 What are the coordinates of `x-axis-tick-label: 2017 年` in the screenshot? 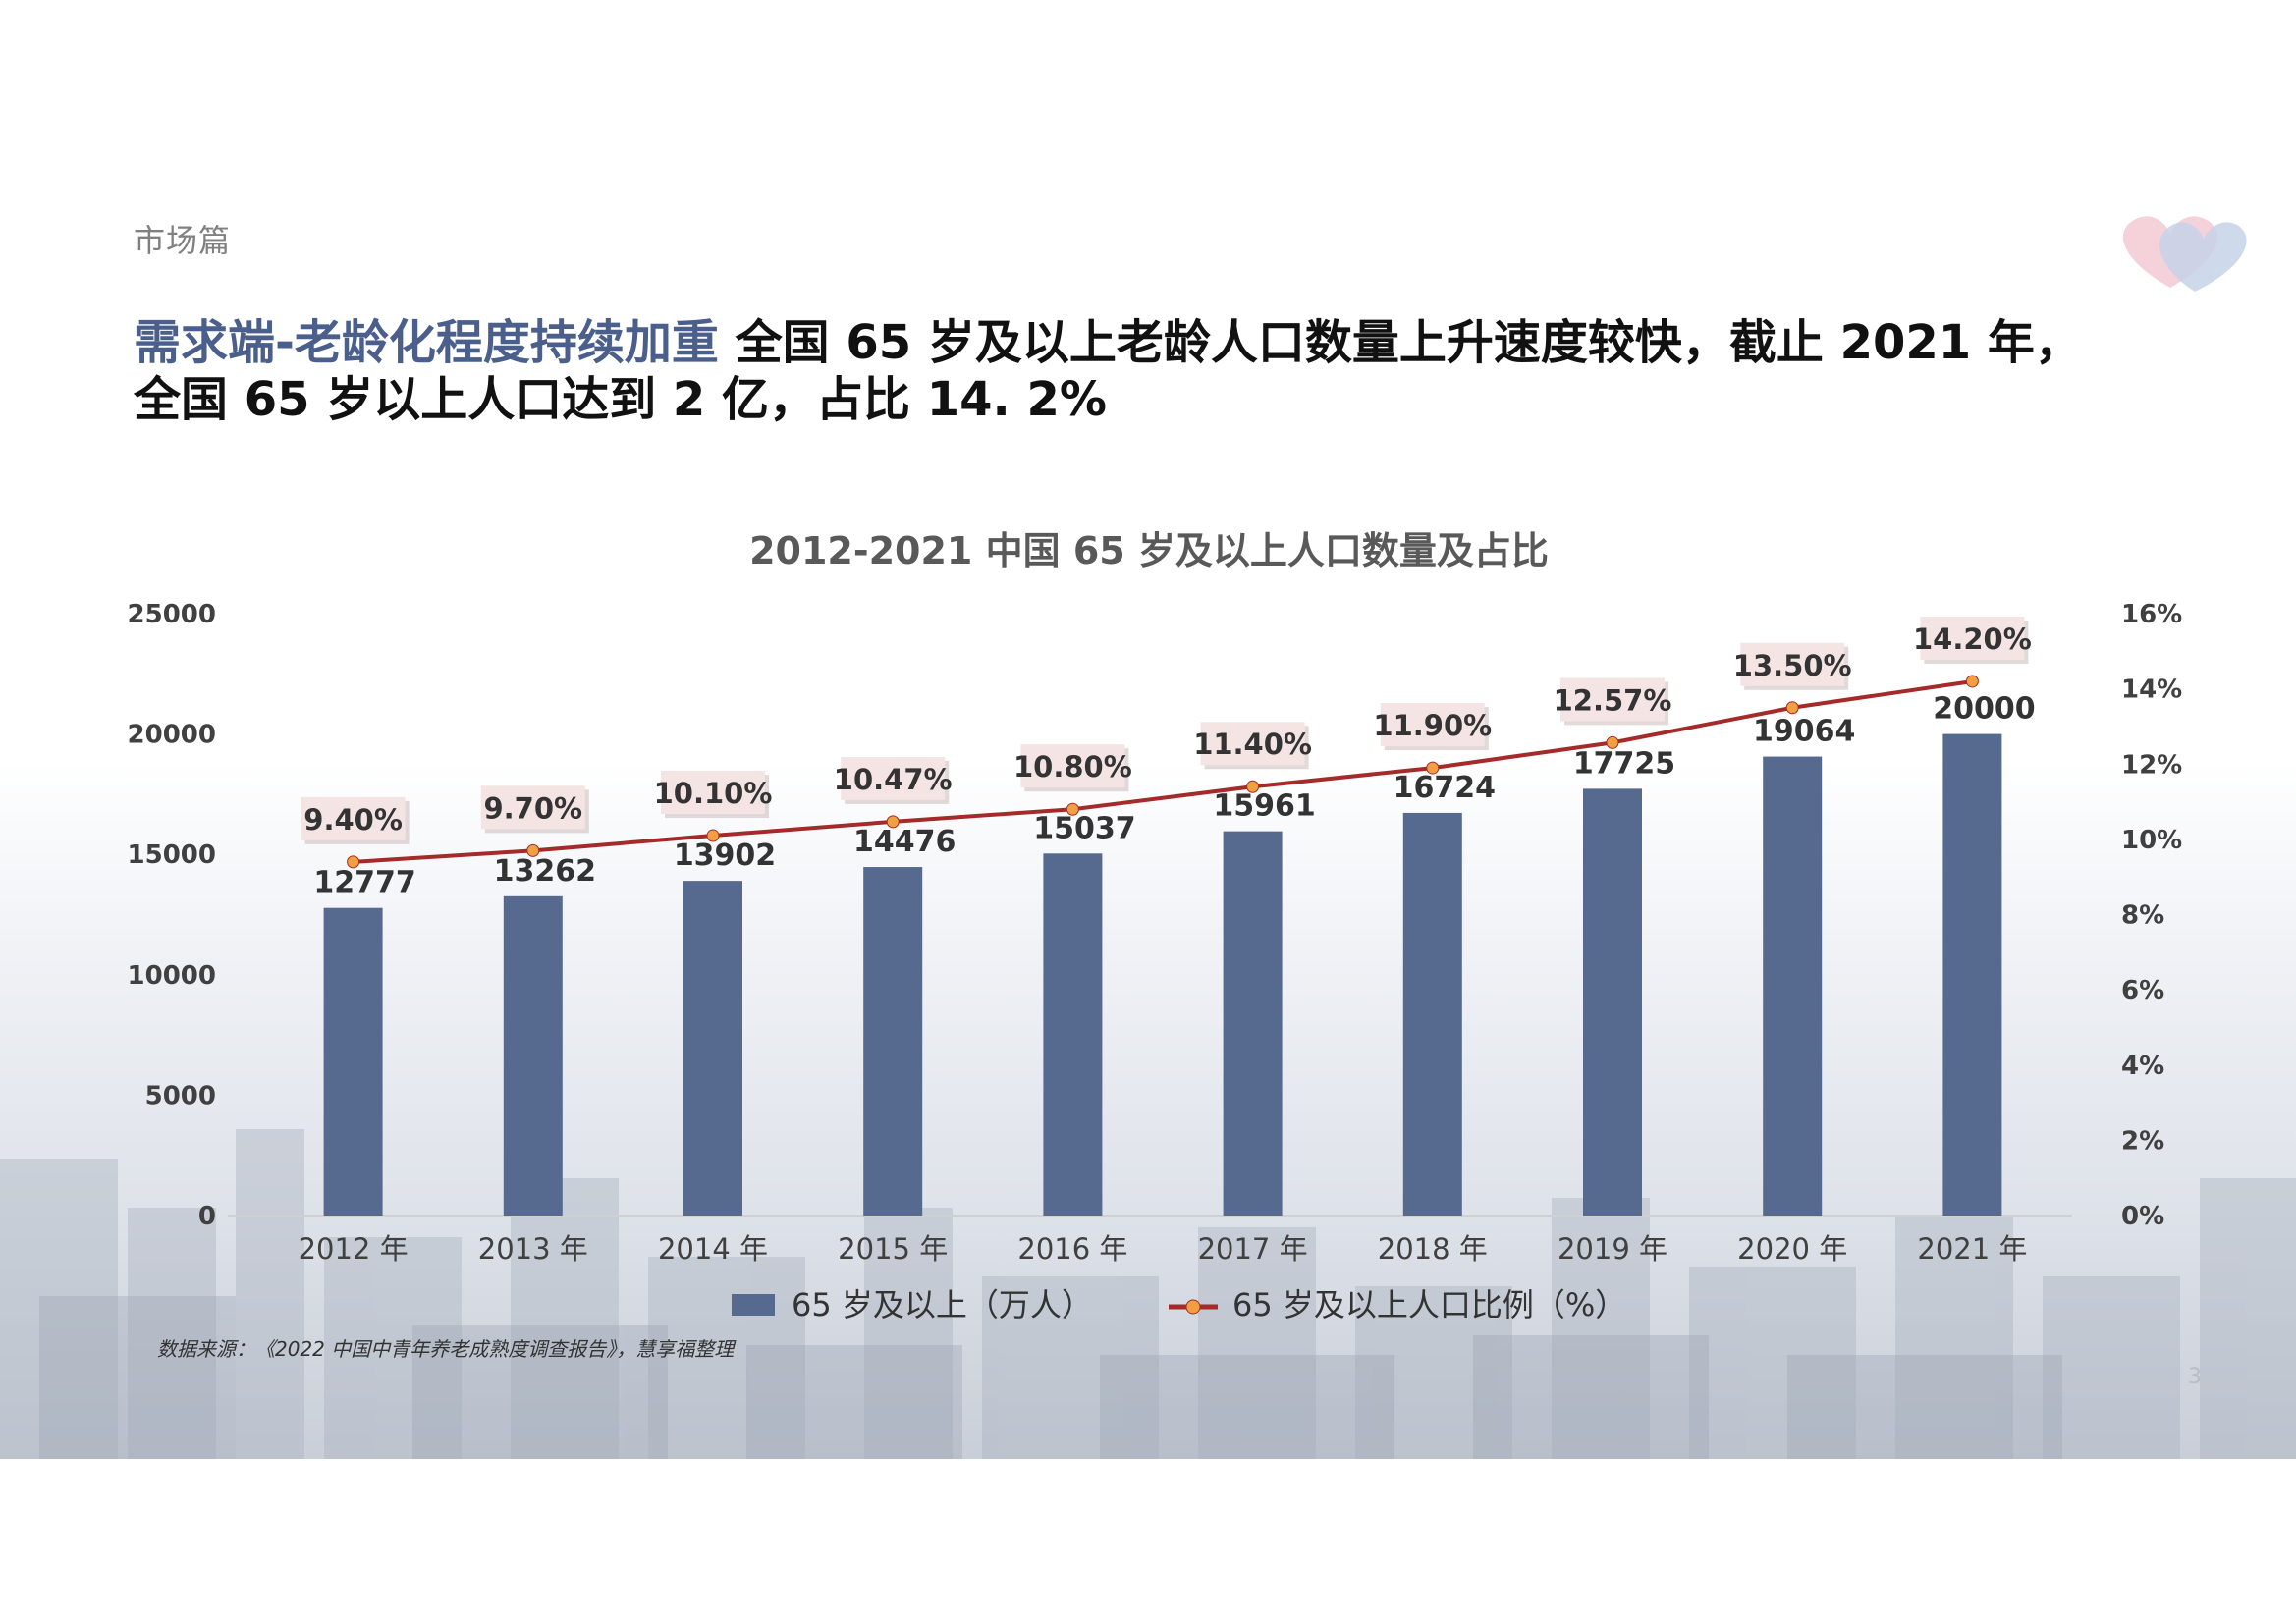 It's located at (1253, 1249).